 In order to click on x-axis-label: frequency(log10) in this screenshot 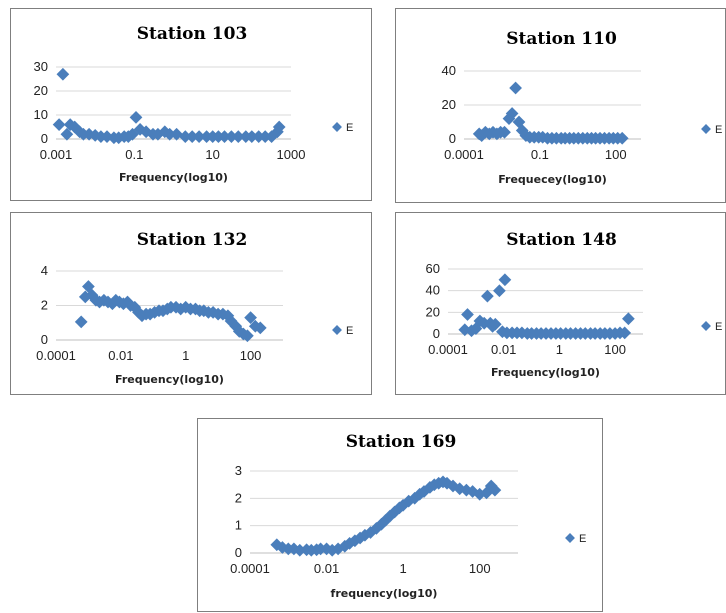, I will do `click(384, 593)`.